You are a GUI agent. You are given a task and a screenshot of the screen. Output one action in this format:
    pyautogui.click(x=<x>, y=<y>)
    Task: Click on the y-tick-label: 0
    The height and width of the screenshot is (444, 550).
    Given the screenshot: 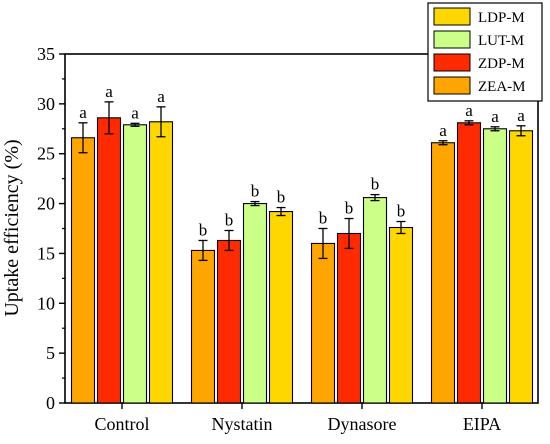 What is the action you would take?
    pyautogui.click(x=50, y=403)
    